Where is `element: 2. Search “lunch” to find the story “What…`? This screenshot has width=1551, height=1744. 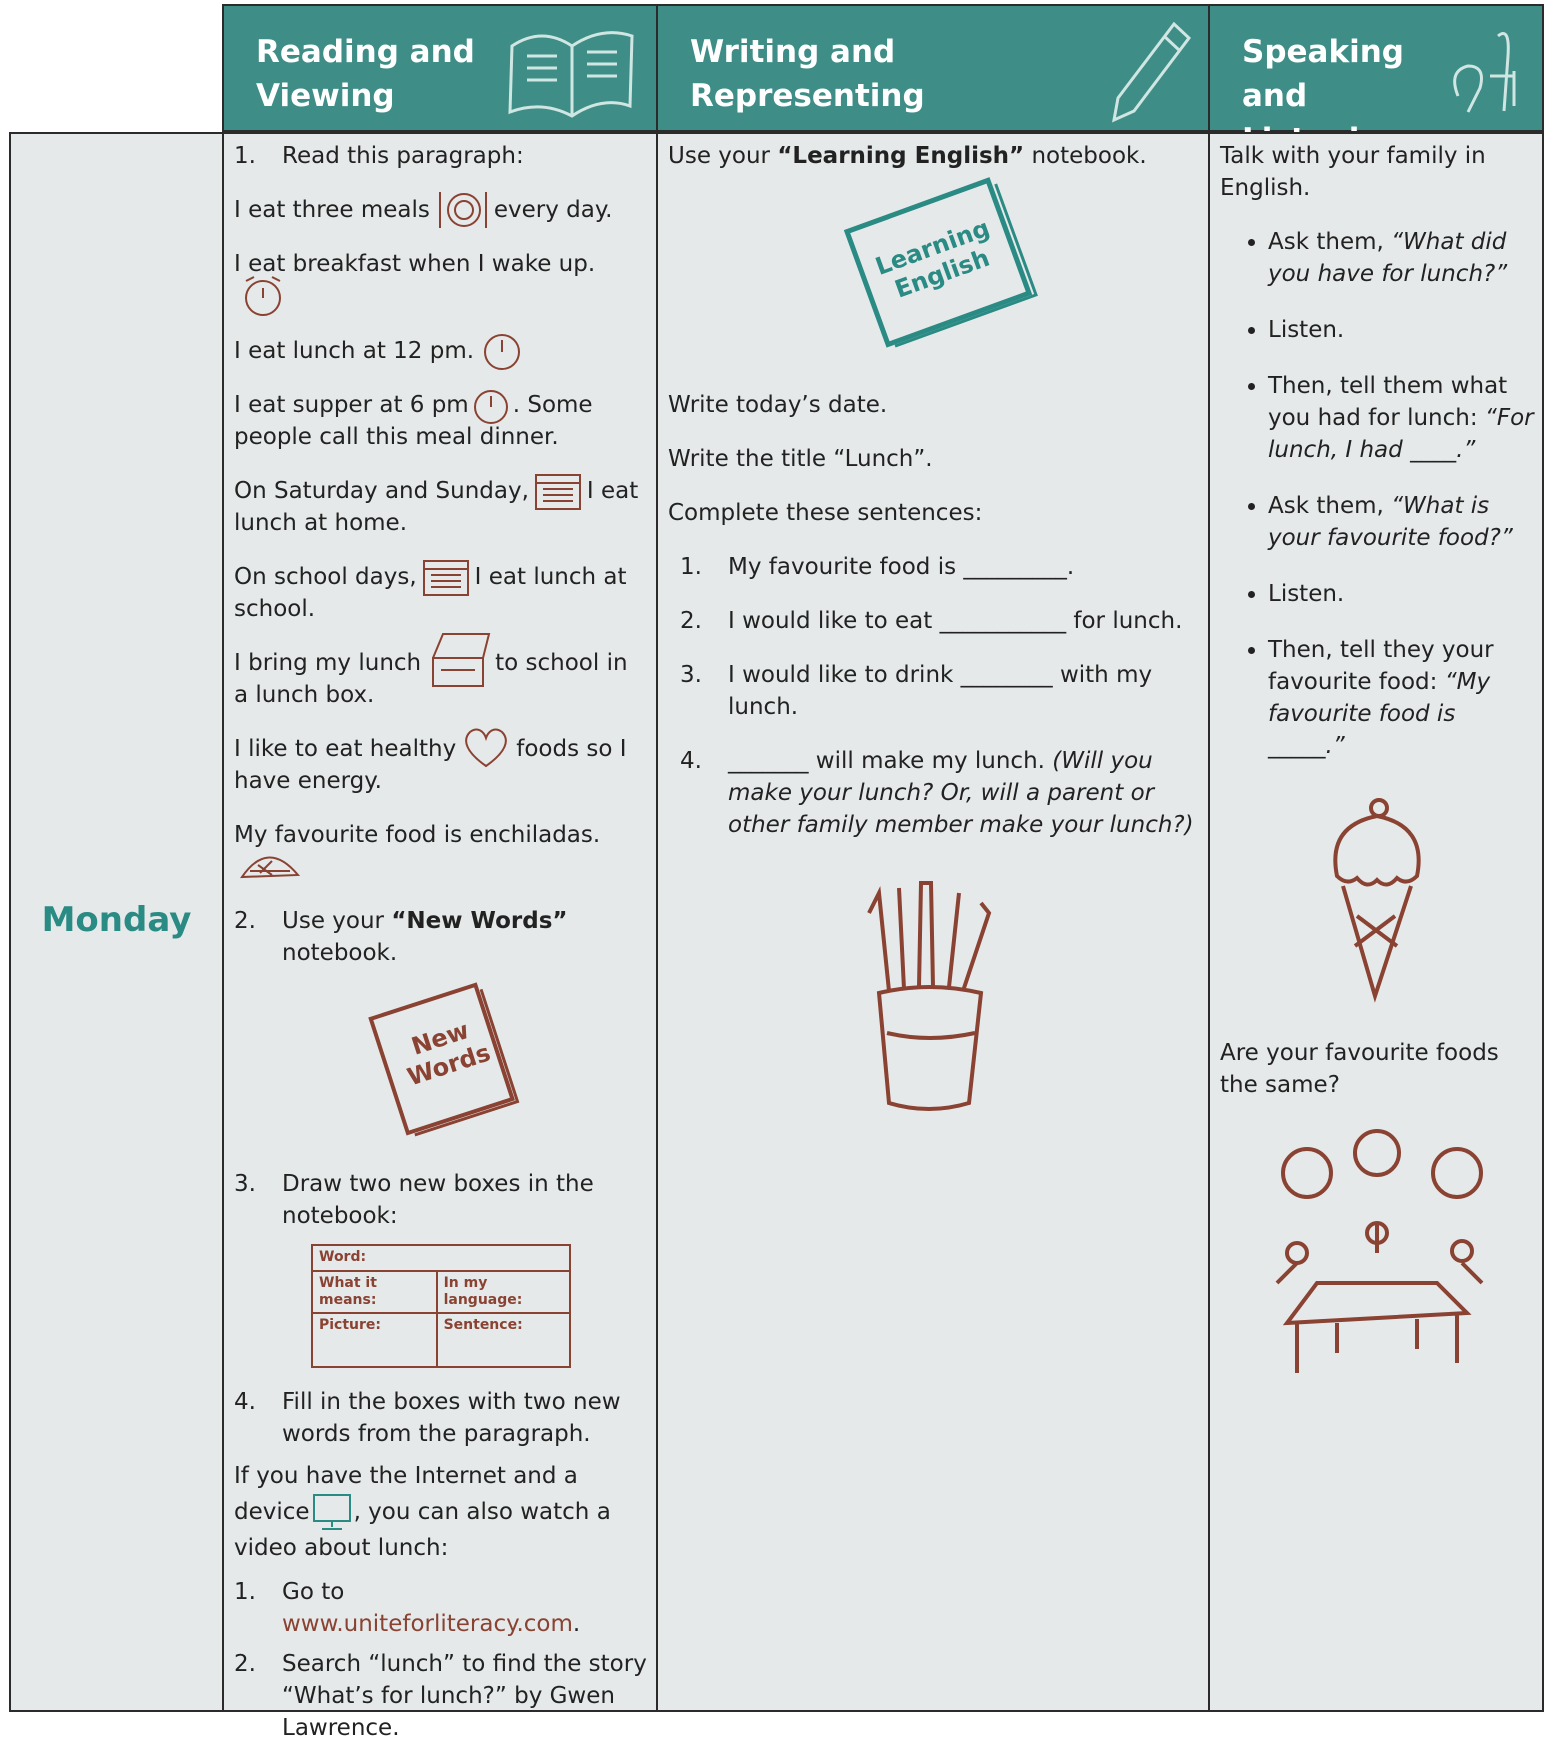
element: 2. Search “lunch” to find the story “What… is located at coordinates (441, 1696).